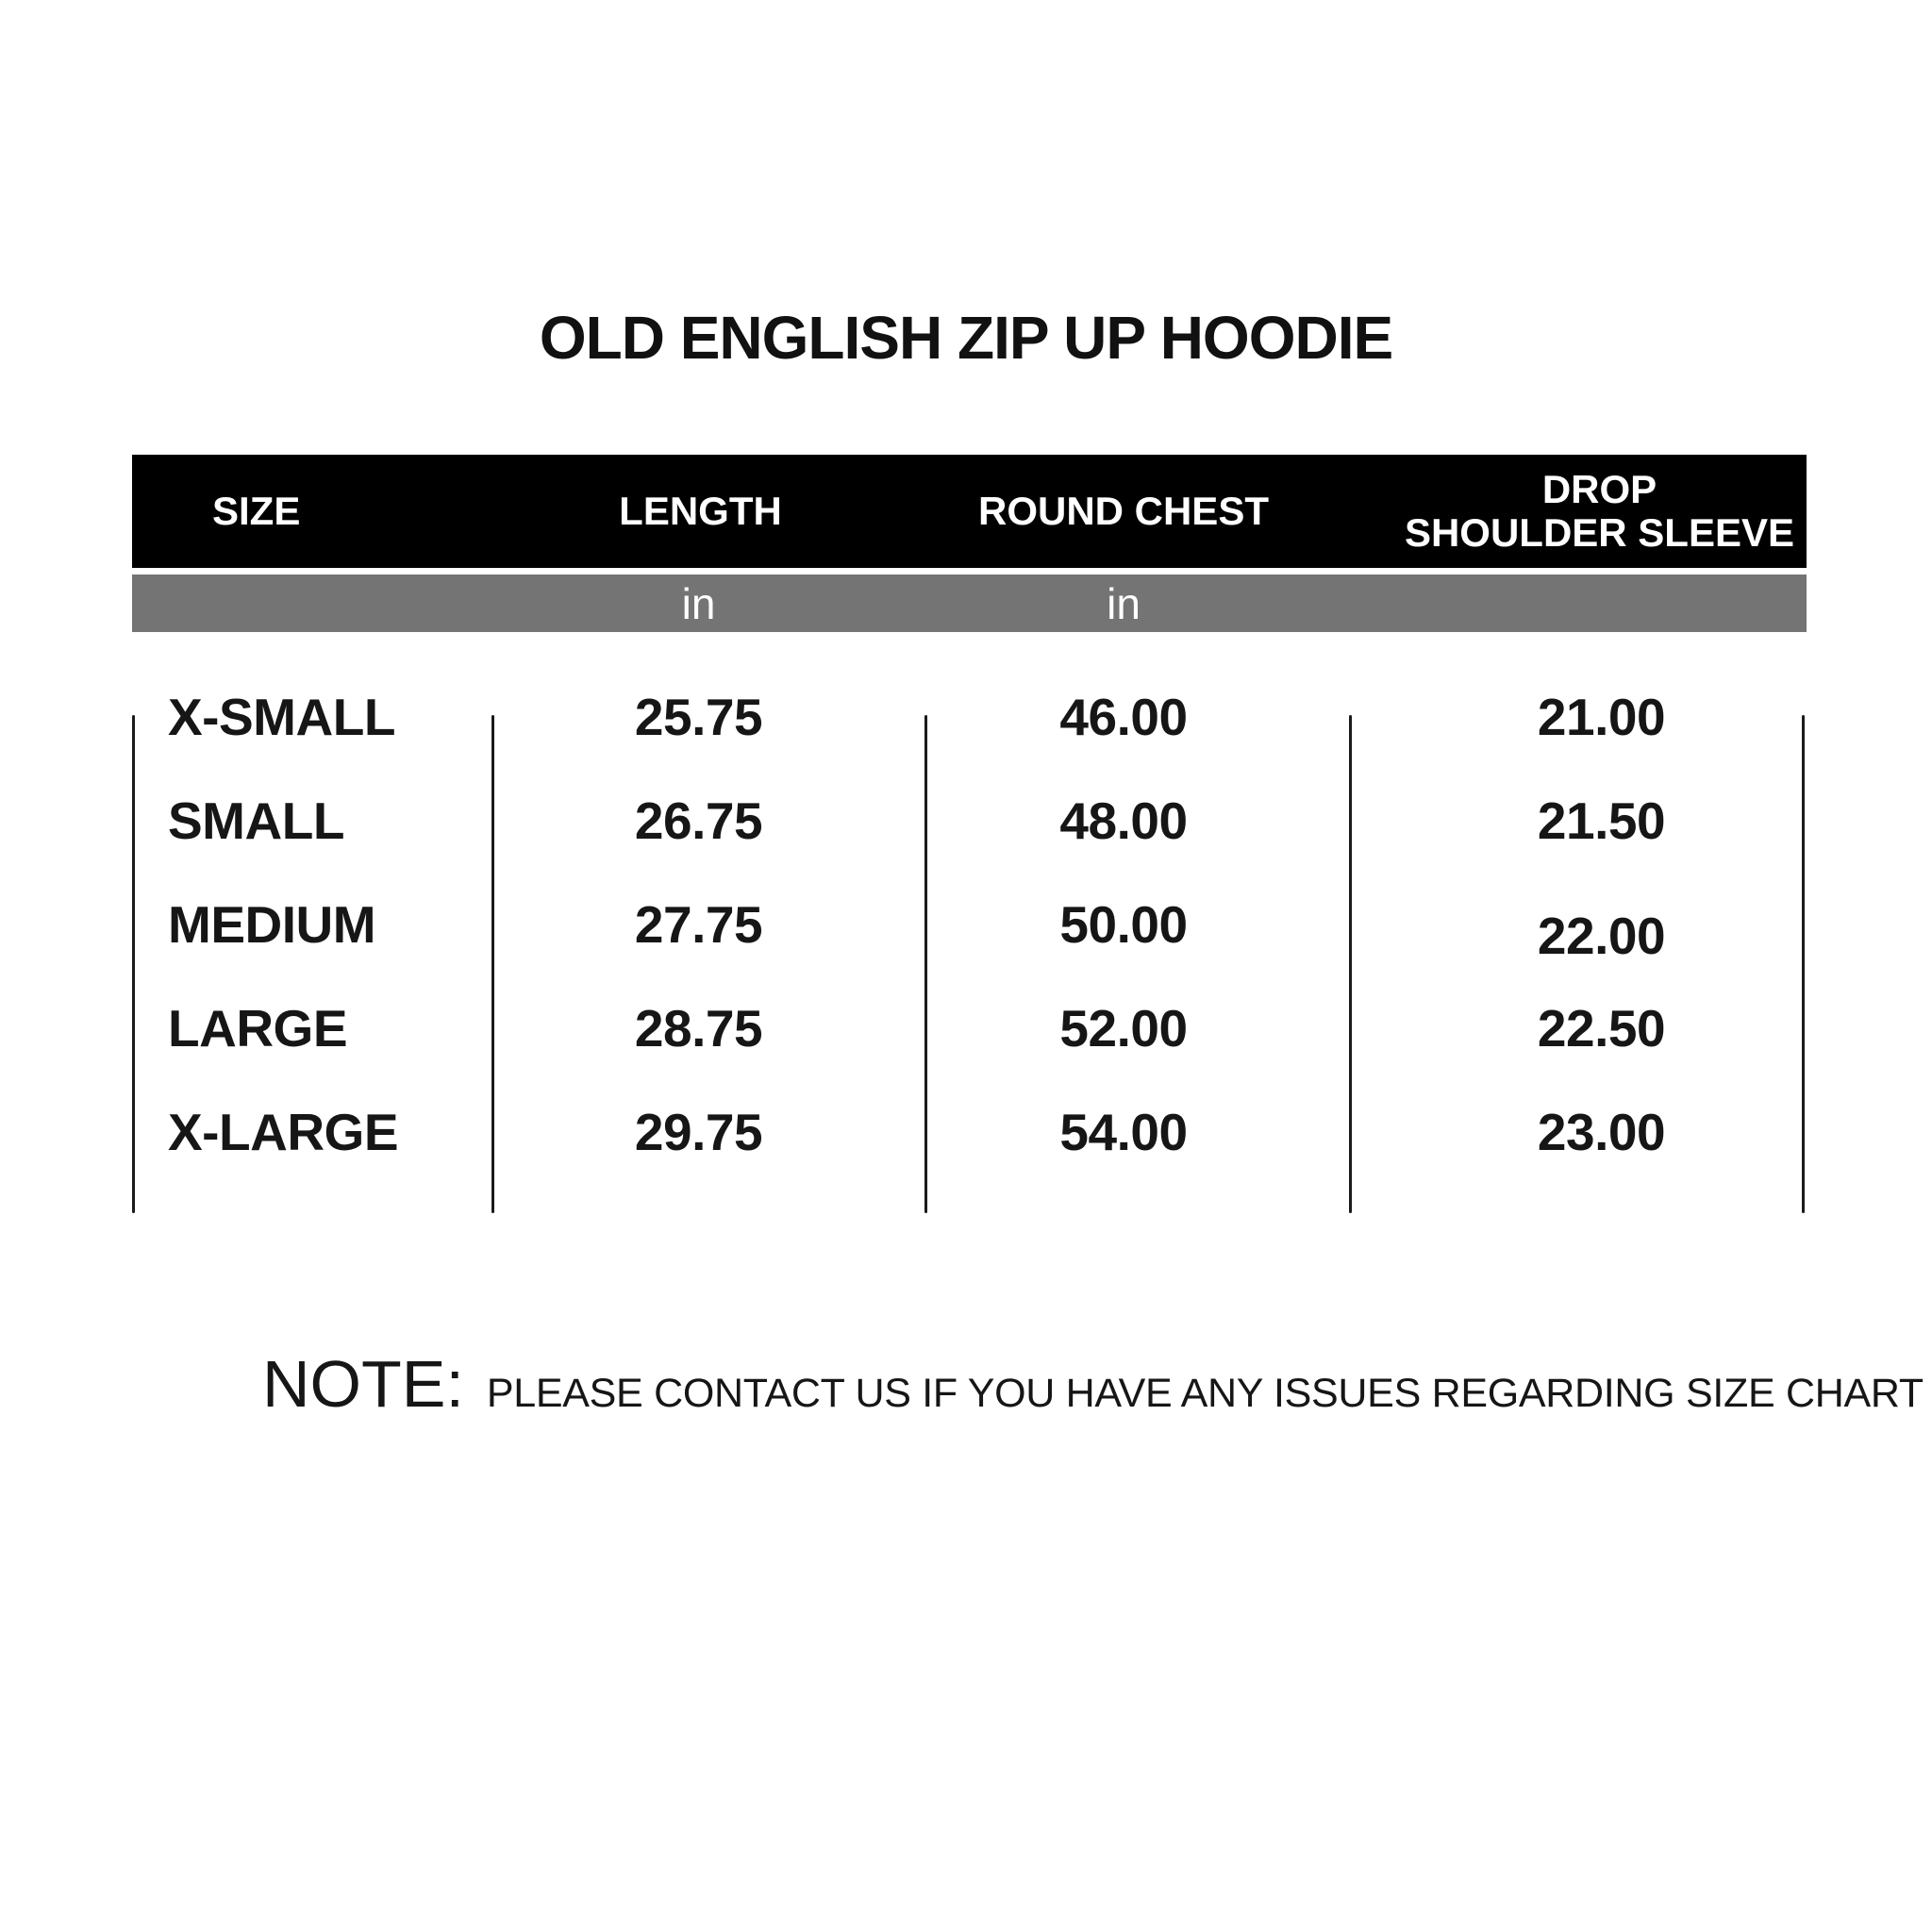  I want to click on length-cell: 25.75, so click(698, 716).